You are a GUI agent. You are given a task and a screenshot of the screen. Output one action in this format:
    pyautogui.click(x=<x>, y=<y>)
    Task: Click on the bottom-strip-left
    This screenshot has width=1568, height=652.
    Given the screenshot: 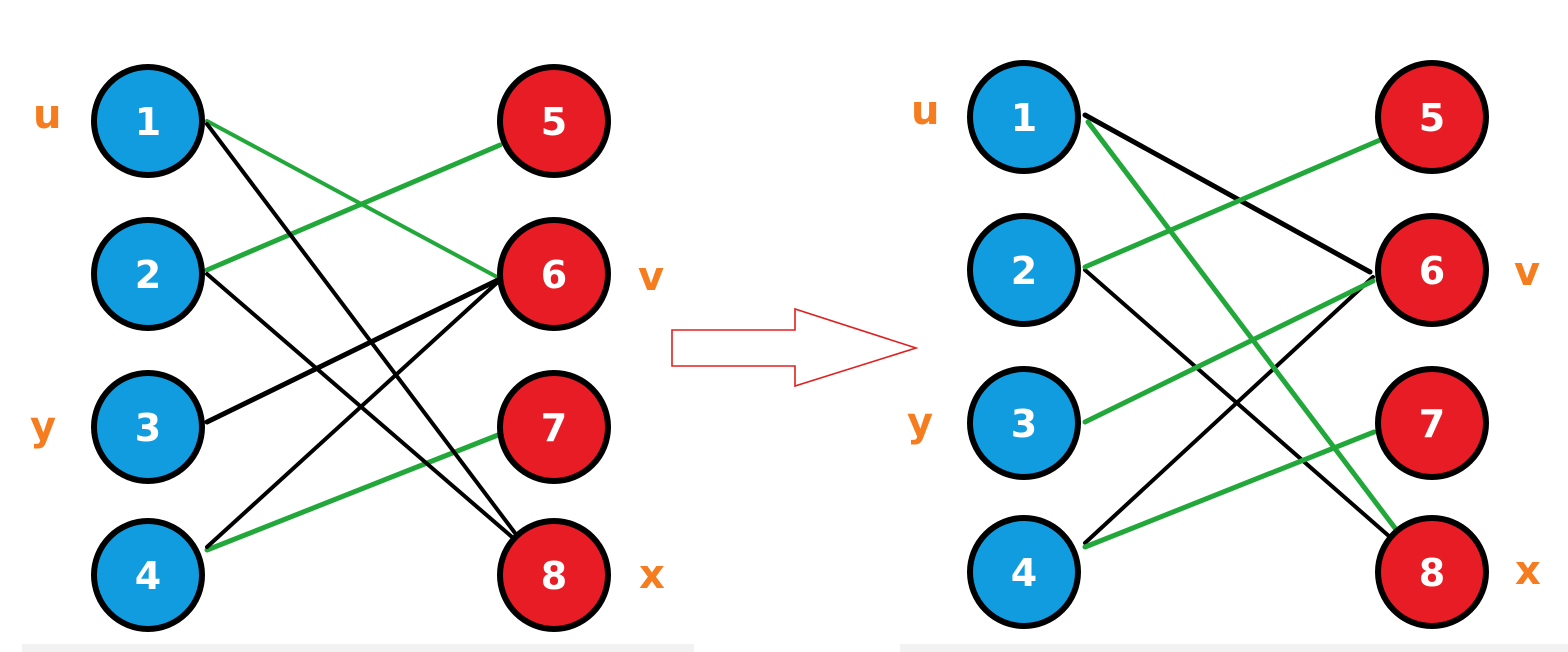 What is the action you would take?
    pyautogui.click(x=358, y=648)
    